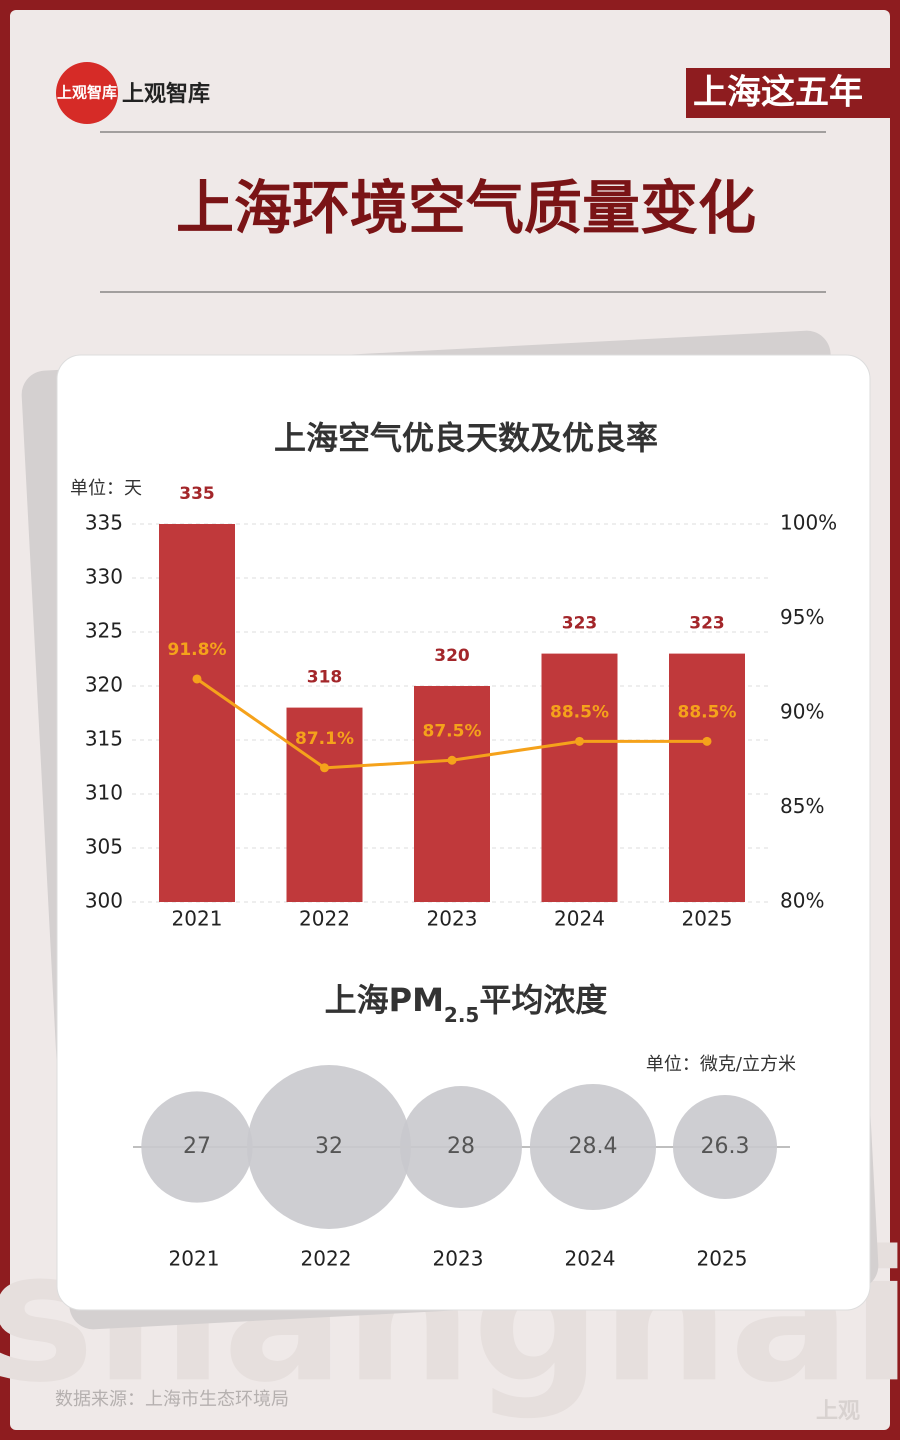 The width and height of the screenshot is (900, 1444). Describe the element at coordinates (104, 577) in the screenshot. I see `y-tick-label: 330` at that location.